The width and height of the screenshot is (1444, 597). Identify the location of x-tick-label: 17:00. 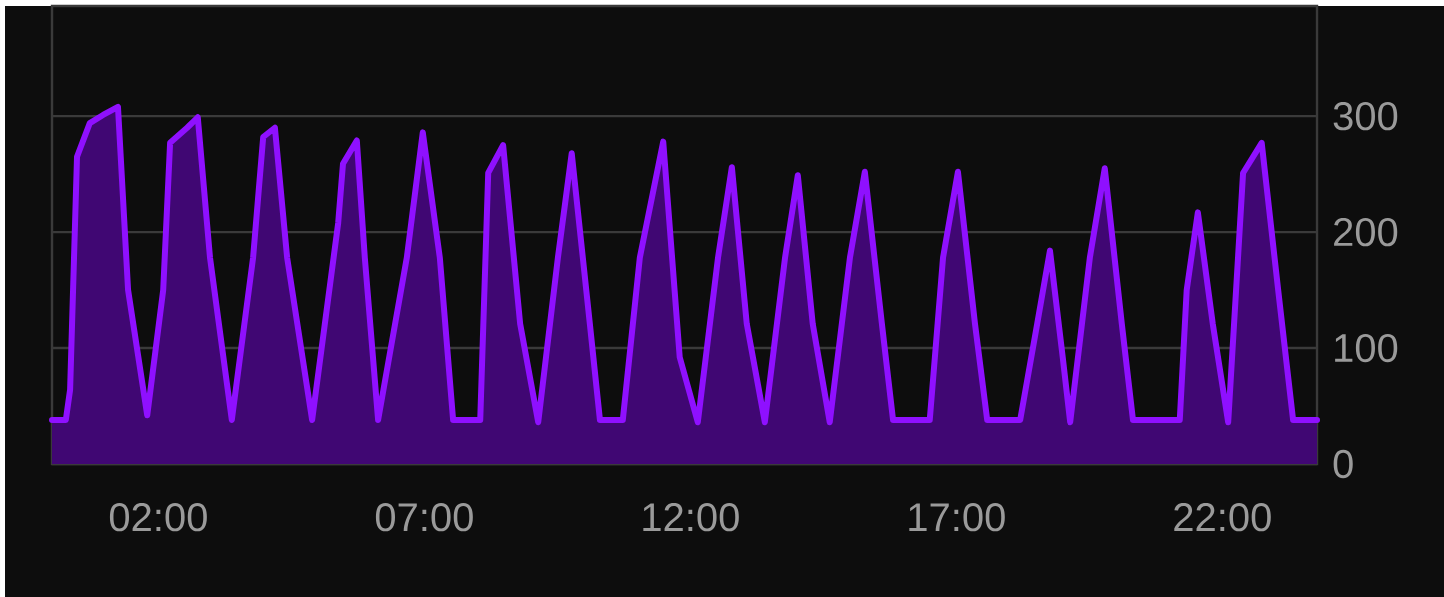
(957, 517).